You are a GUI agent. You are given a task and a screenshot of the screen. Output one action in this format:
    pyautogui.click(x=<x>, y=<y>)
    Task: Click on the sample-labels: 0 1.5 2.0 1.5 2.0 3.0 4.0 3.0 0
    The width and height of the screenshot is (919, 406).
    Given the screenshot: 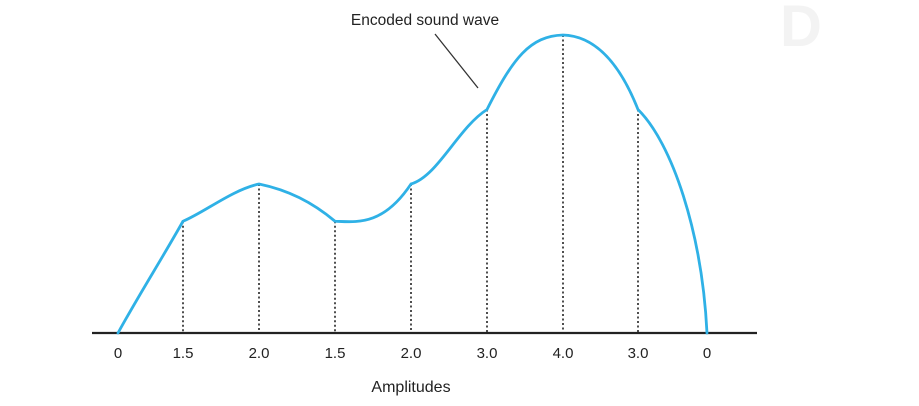 What is the action you would take?
    pyautogui.click(x=412, y=353)
    